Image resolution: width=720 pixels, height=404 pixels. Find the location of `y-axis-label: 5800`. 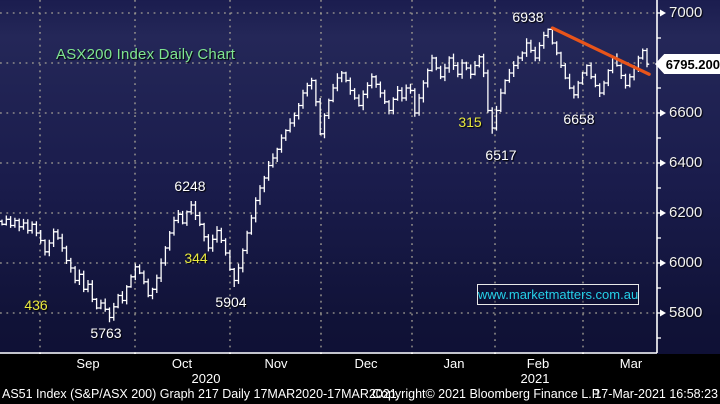

y-axis-label: 5800 is located at coordinates (686, 312).